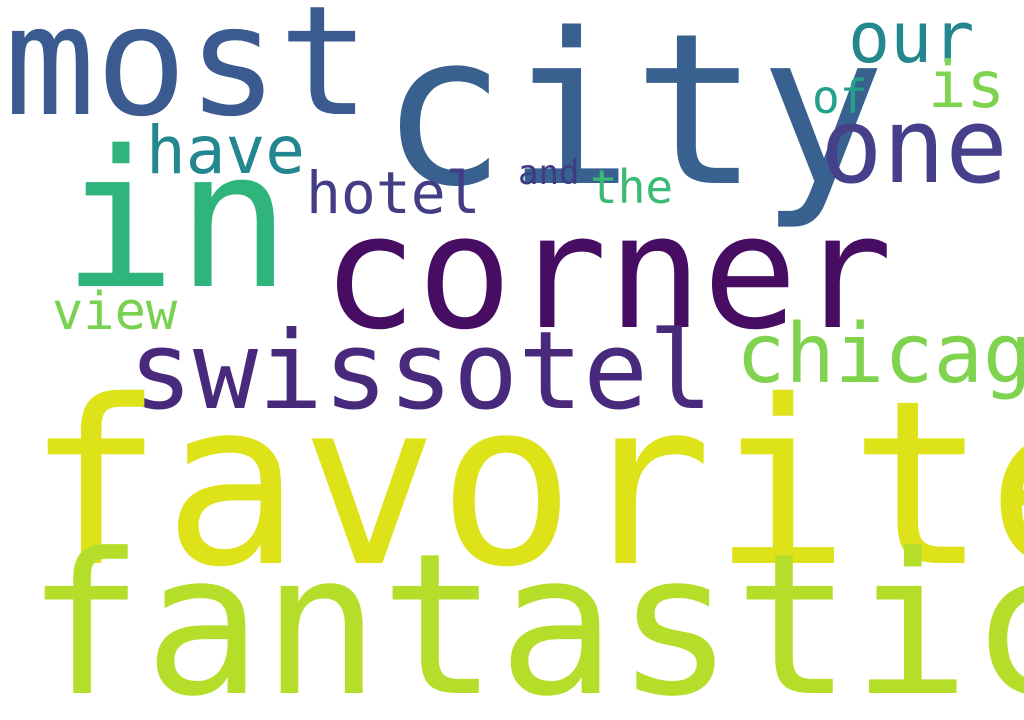 Image resolution: width=1024 pixels, height=720 pixels. I want to click on word-our: our, so click(911, 39).